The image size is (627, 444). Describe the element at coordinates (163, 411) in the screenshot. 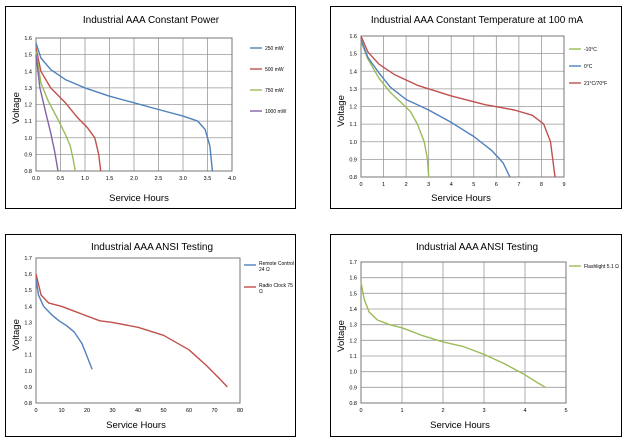

I see `x-tick-label: 50` at that location.